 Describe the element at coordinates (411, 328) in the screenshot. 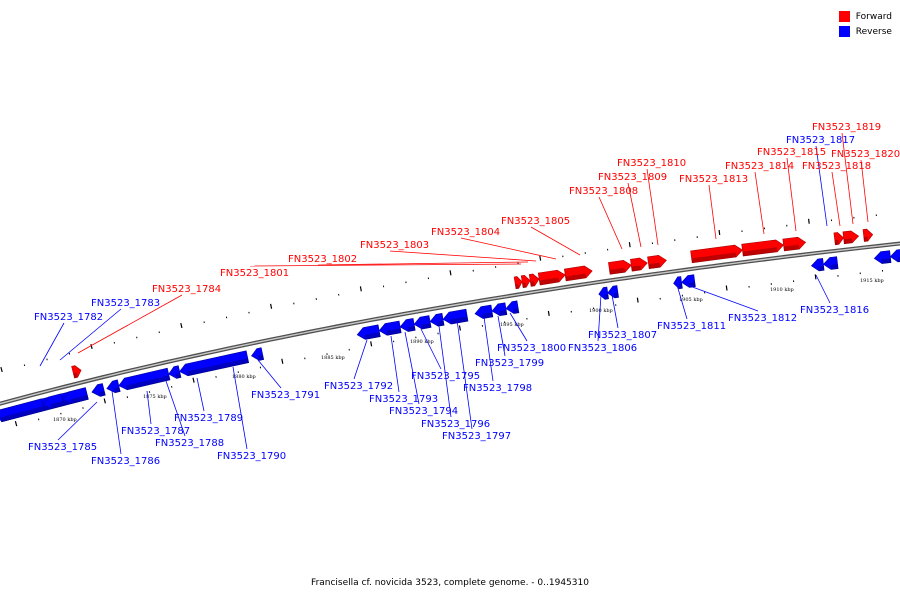

I see `gene-arrow-fn3523_1794-shade` at that location.